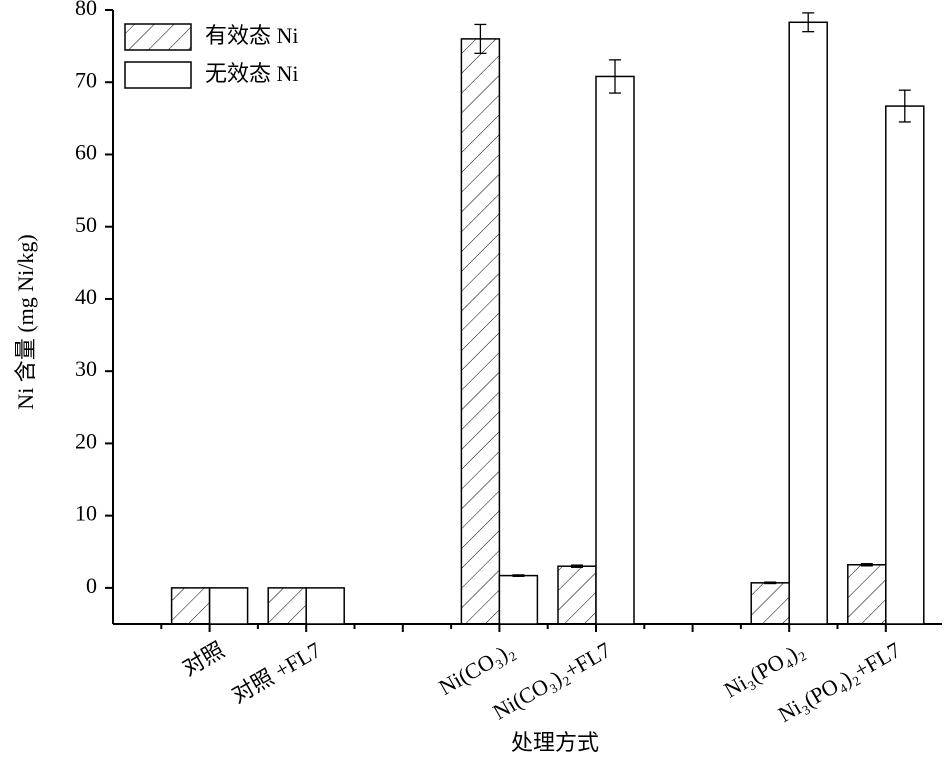 Image resolution: width=945 pixels, height=763 pixels. What do you see at coordinates (86, 79) in the screenshot?
I see `y-tick-label: 70` at bounding box center [86, 79].